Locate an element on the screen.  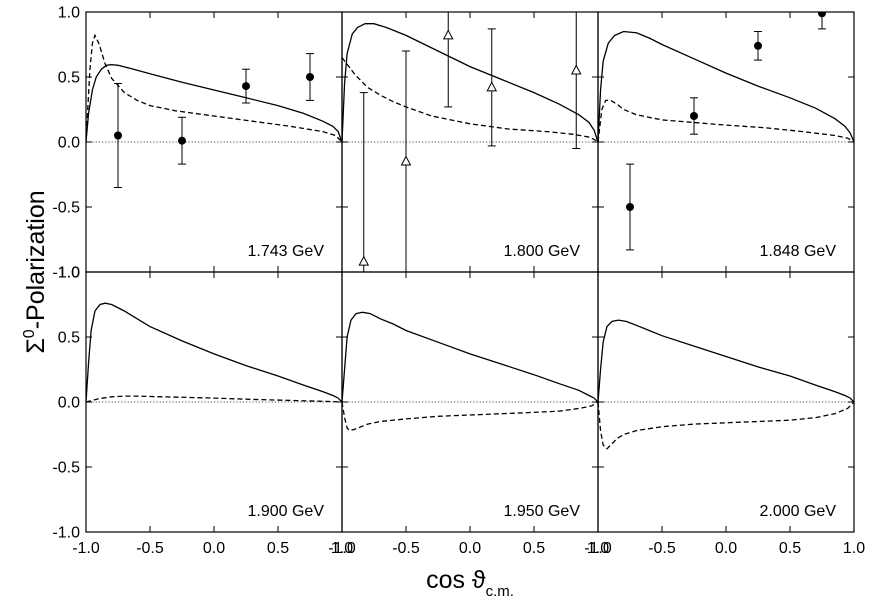
y-axis-text: -Polarization is located at coordinates (36, 259).